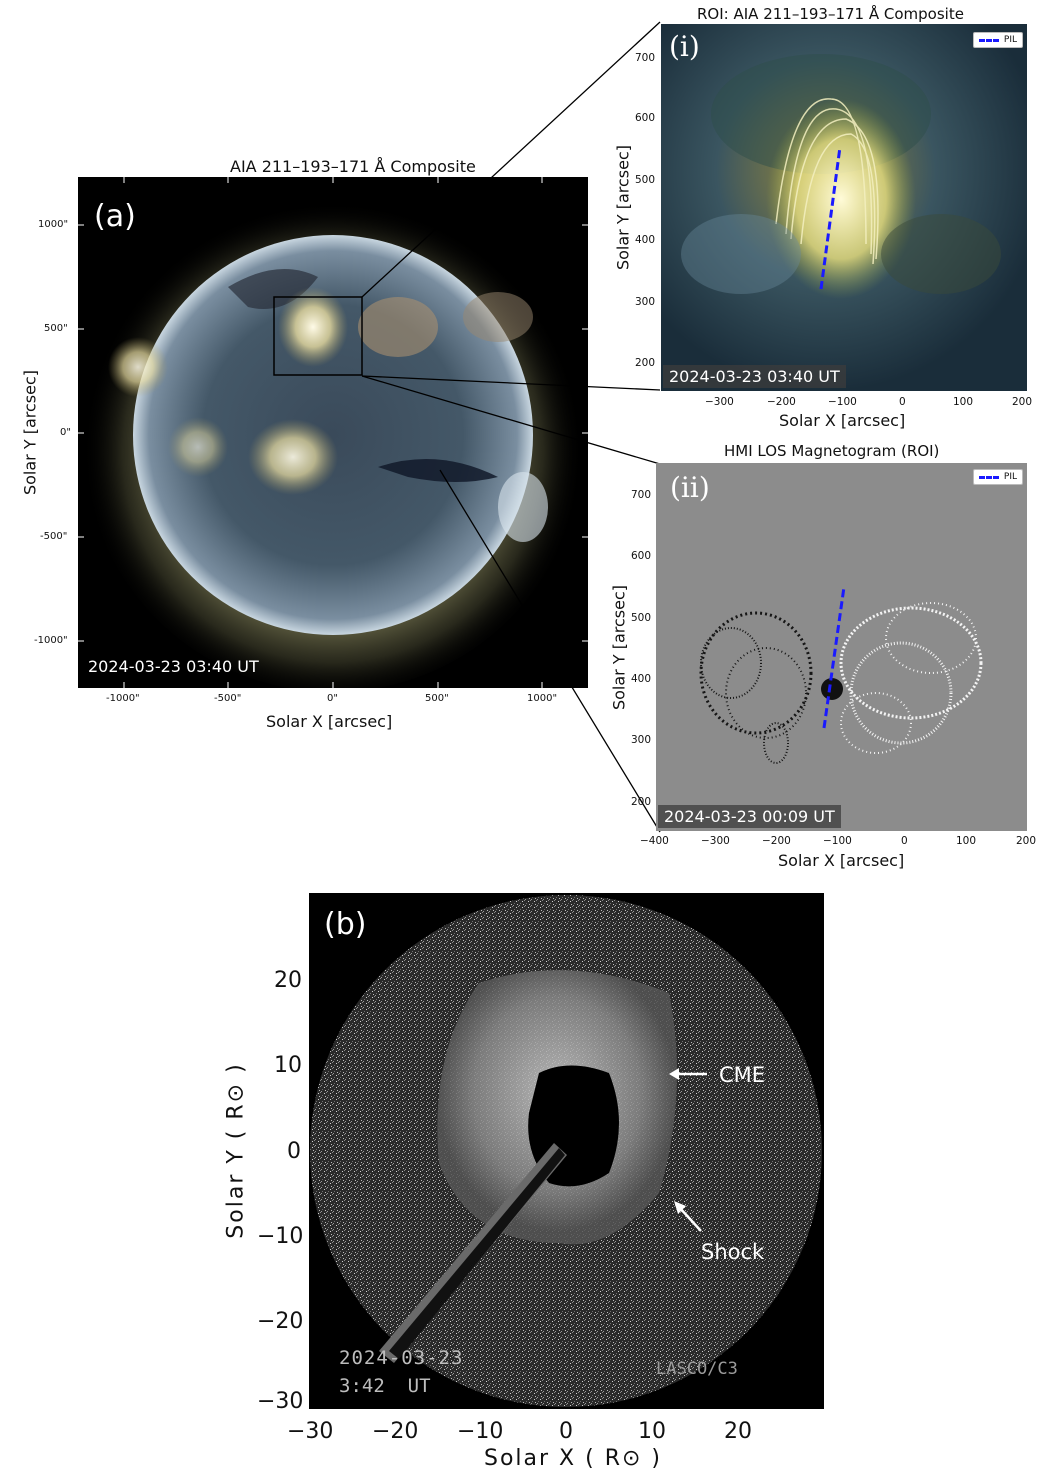 Image resolution: width=1040 pixels, height=1477 pixels. I want to click on panel-a-ytick: 500", so click(56, 328).